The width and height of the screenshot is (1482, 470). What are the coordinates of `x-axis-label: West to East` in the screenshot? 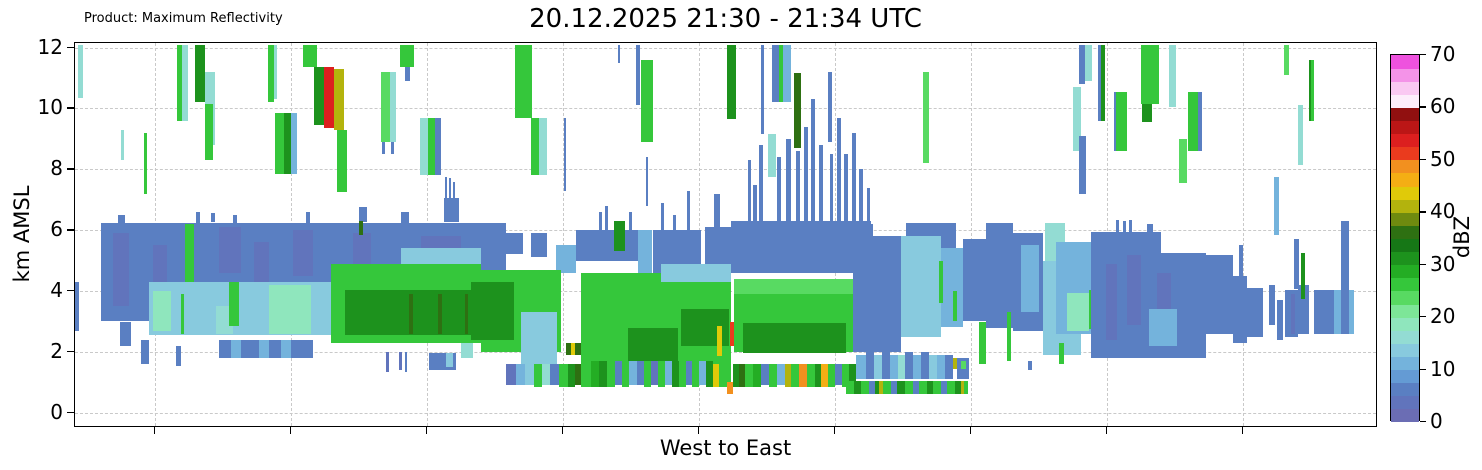 It's located at (725, 448).